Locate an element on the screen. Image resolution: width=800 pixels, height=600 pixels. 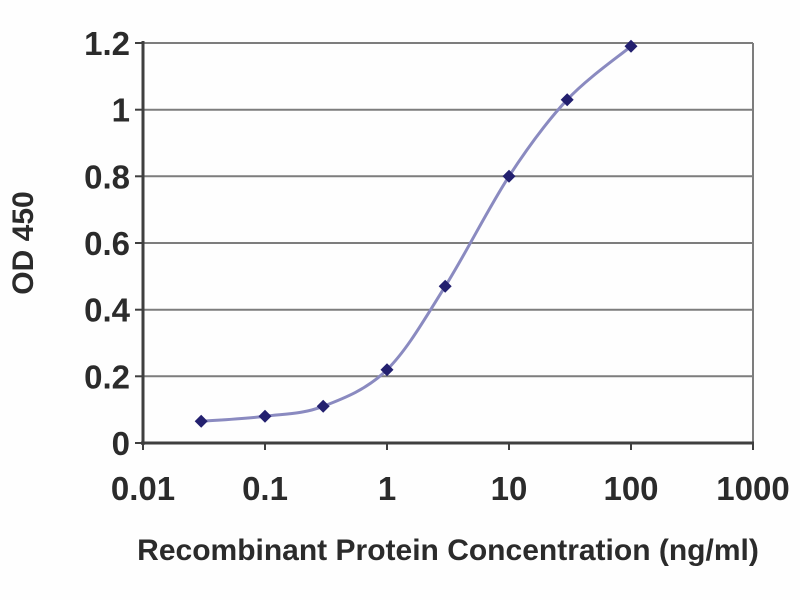
x-tick-label: 100 is located at coordinates (630, 488).